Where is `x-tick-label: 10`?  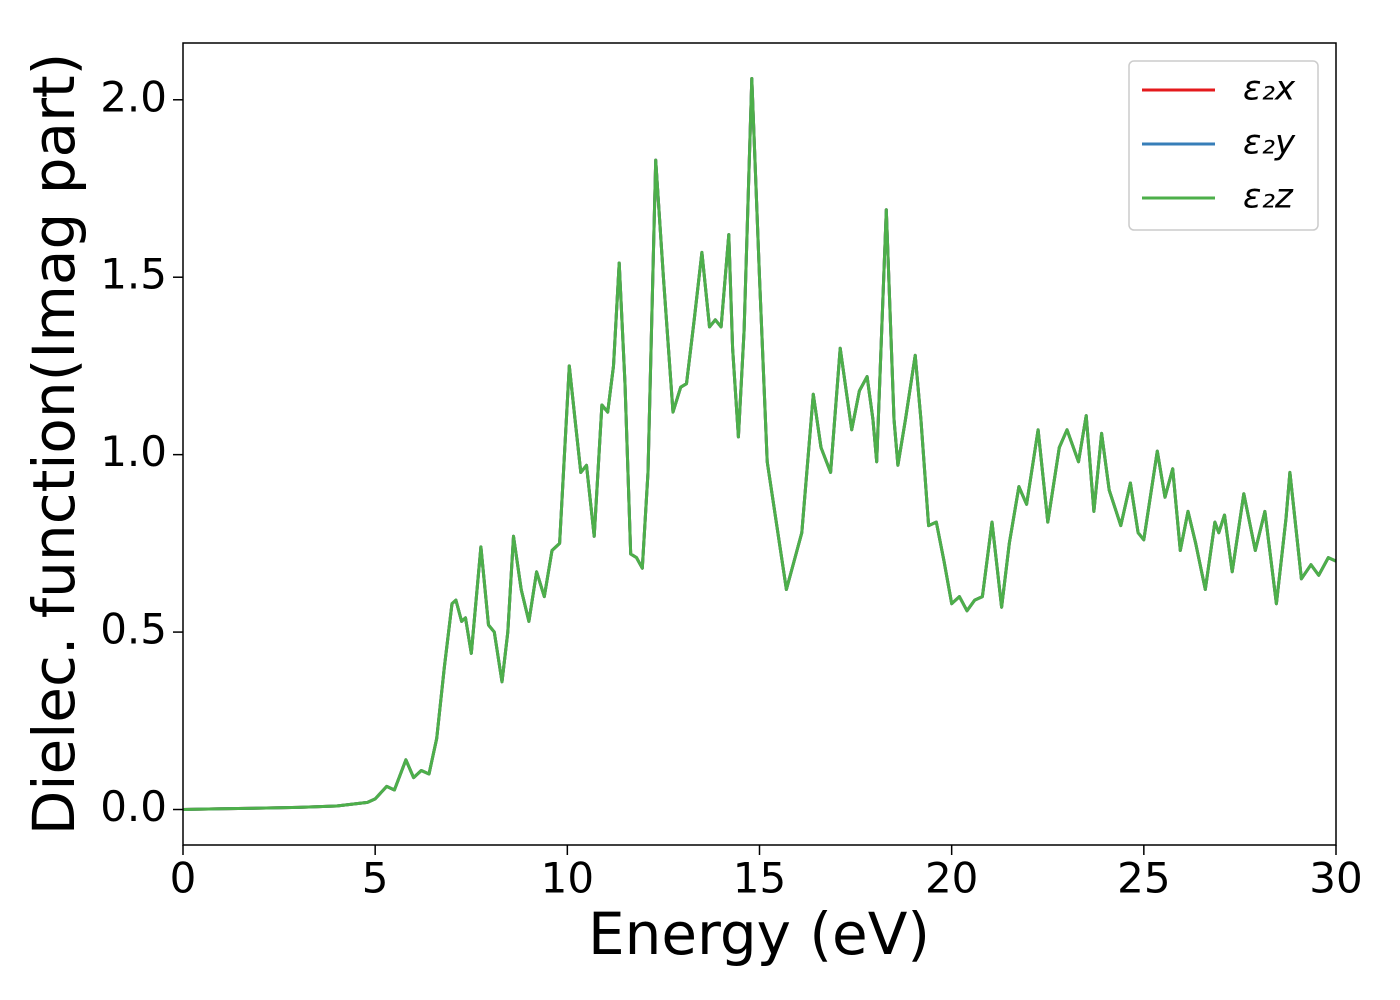 x-tick-label: 10 is located at coordinates (567, 878).